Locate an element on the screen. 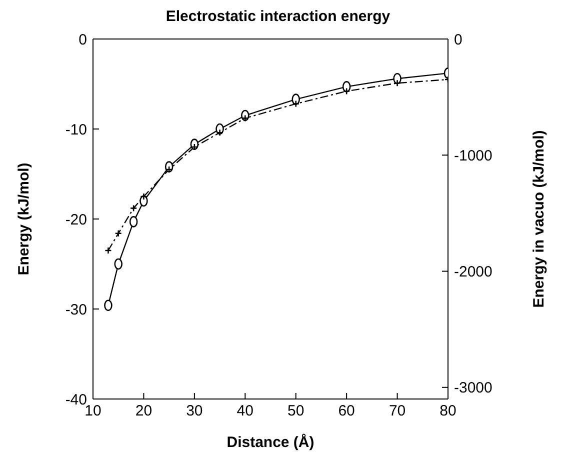  x-tick-label: 70 is located at coordinates (397, 411).